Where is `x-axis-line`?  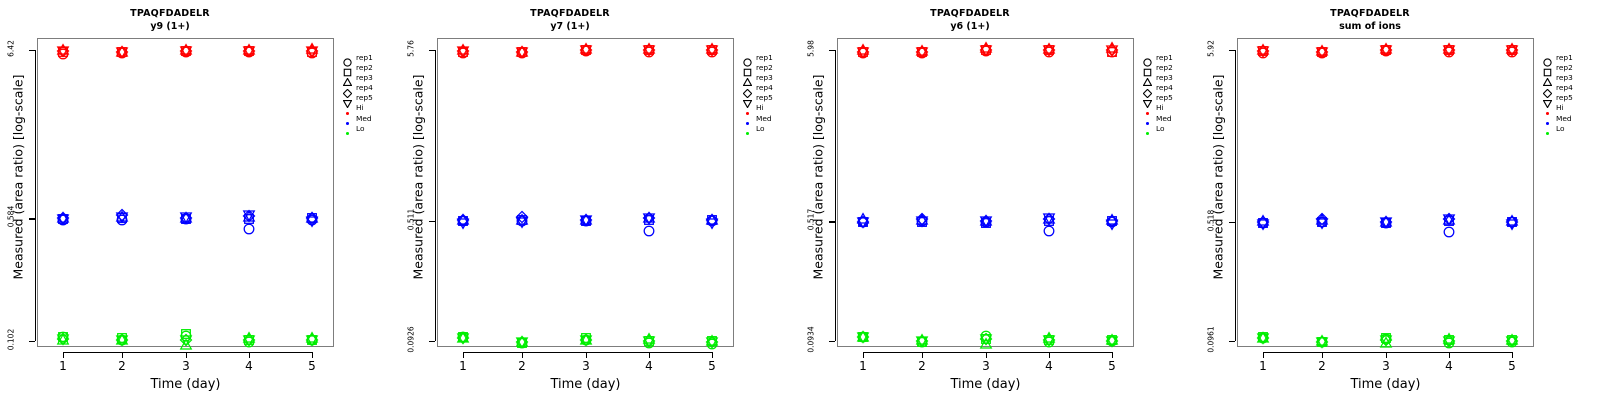
x-axis-line is located at coordinates (187, 353).